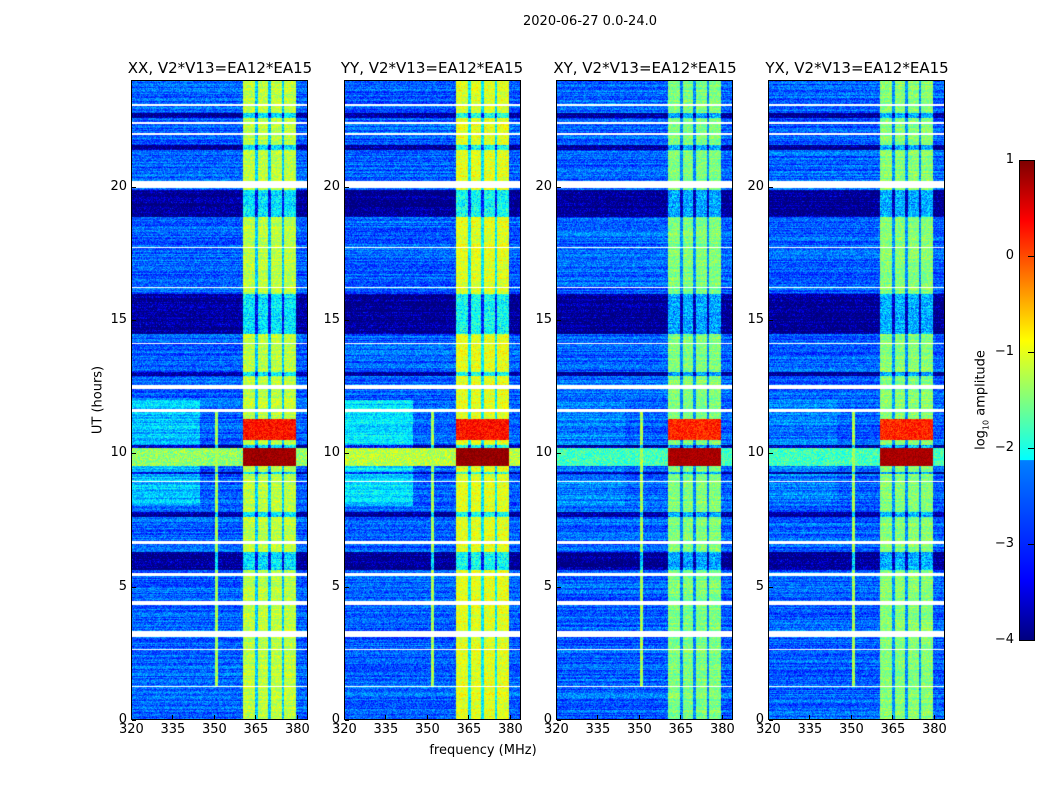  What do you see at coordinates (981, 385) in the screenshot?
I see `colorbar-label-suffix: amplitude` at bounding box center [981, 385].